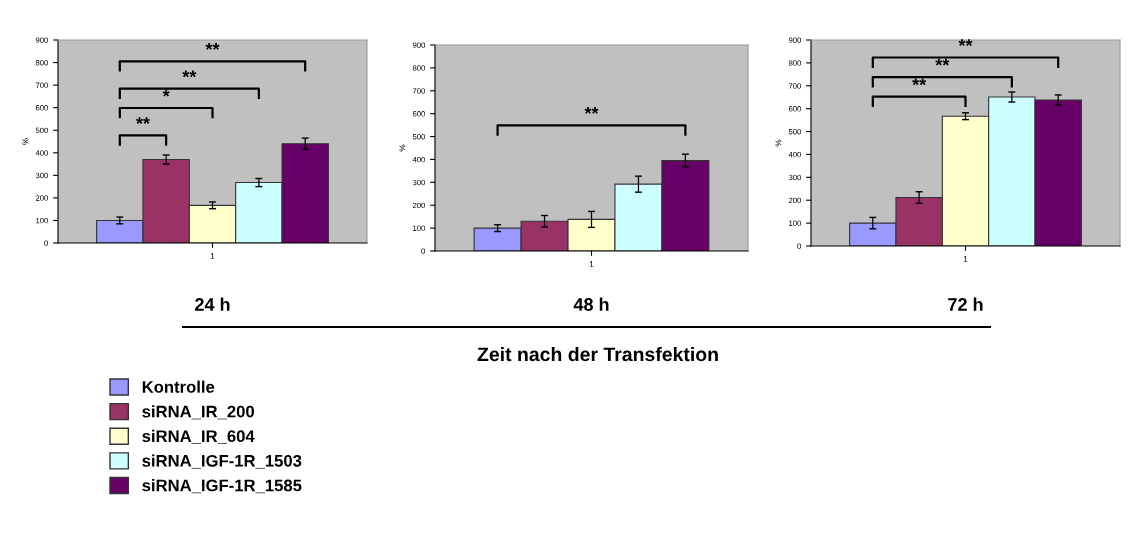 The width and height of the screenshot is (1132, 542). Describe the element at coordinates (222, 486) in the screenshot. I see `legend-label: siRNA_IGF-1R_1585` at that location.